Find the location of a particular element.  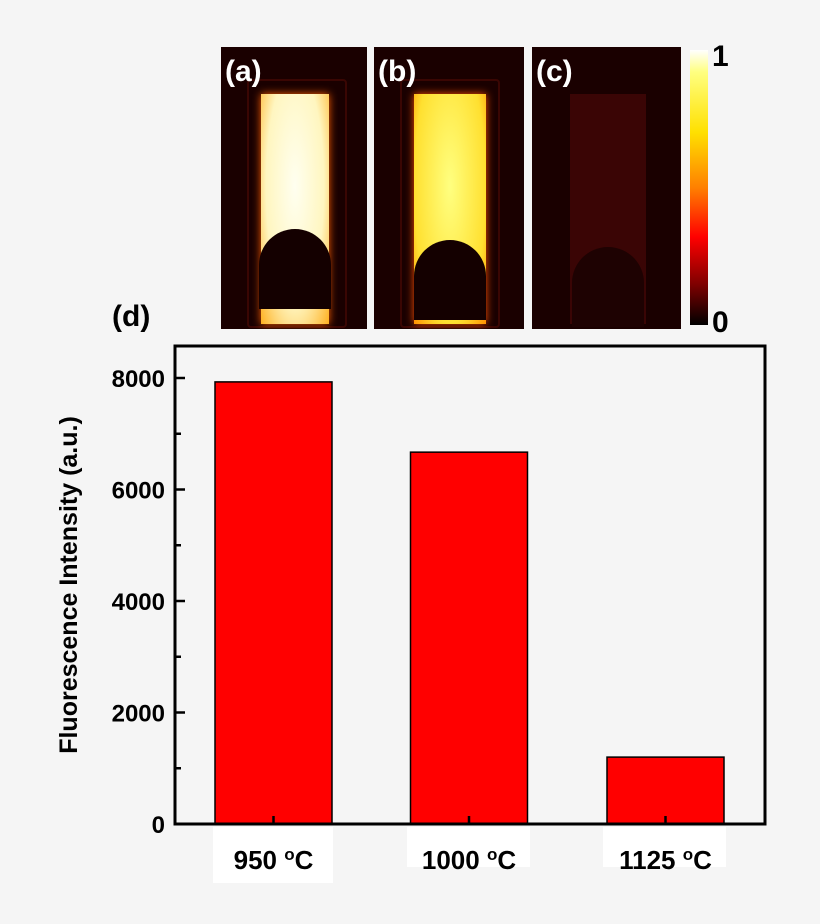

y-tick-label: 6000 is located at coordinates (138, 491).